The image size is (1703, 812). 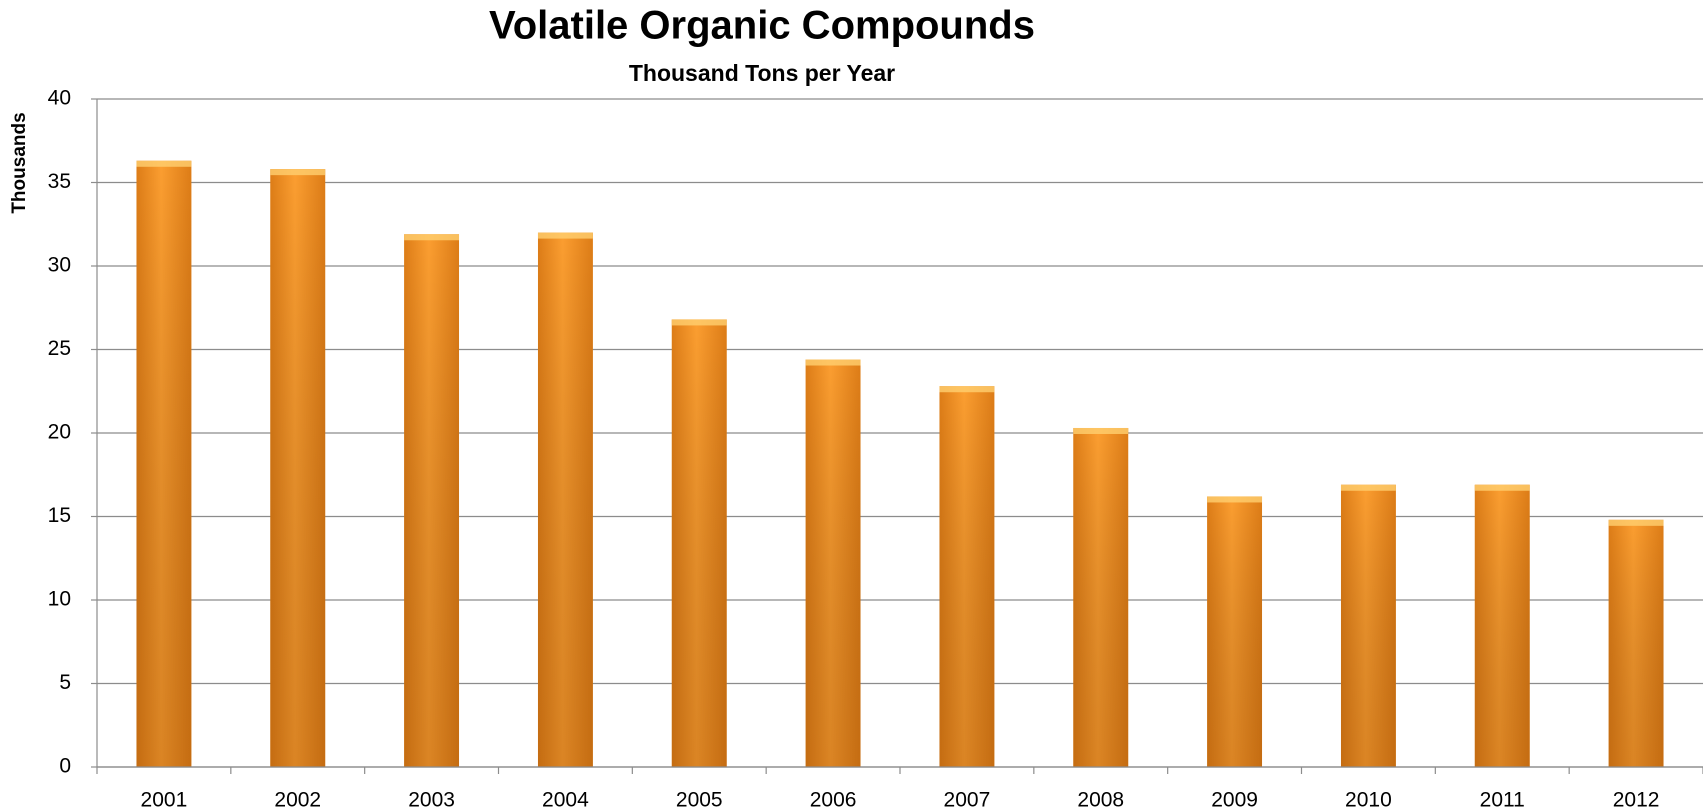 What do you see at coordinates (19, 162) in the screenshot?
I see `y-axis-label: Thousands` at bounding box center [19, 162].